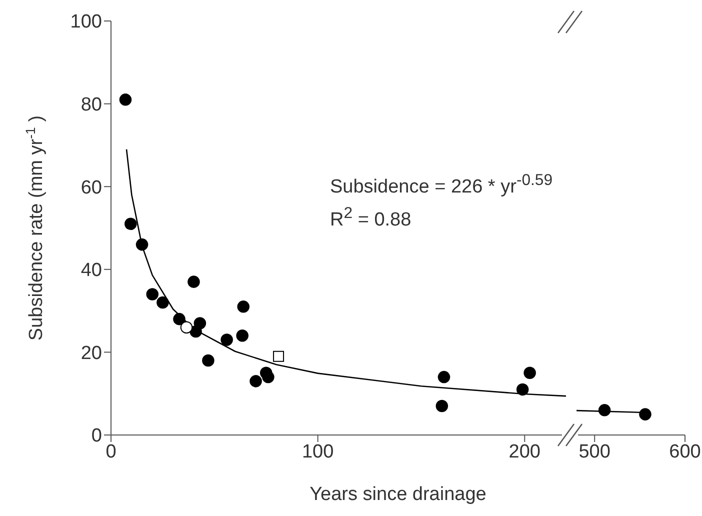 The image size is (702, 516). Describe the element at coordinates (524, 451) in the screenshot. I see `x-tick-label: 200` at that location.